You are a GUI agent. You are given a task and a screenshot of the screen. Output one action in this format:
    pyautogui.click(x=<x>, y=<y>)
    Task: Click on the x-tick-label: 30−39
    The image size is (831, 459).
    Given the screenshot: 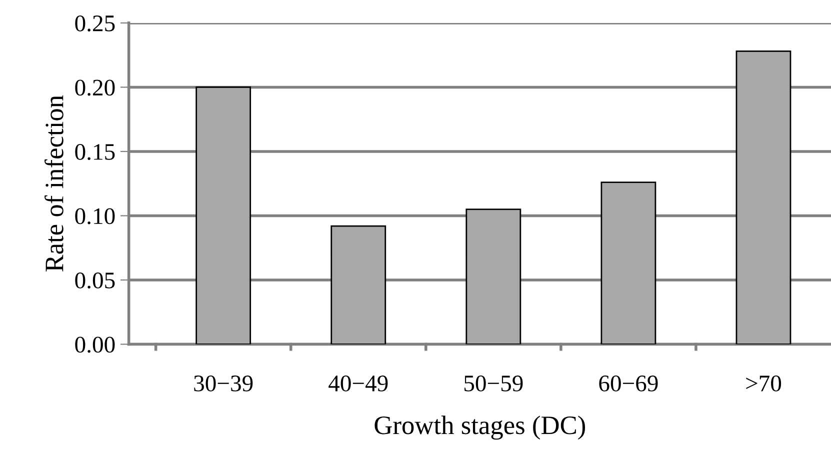 What is the action you would take?
    pyautogui.click(x=223, y=383)
    